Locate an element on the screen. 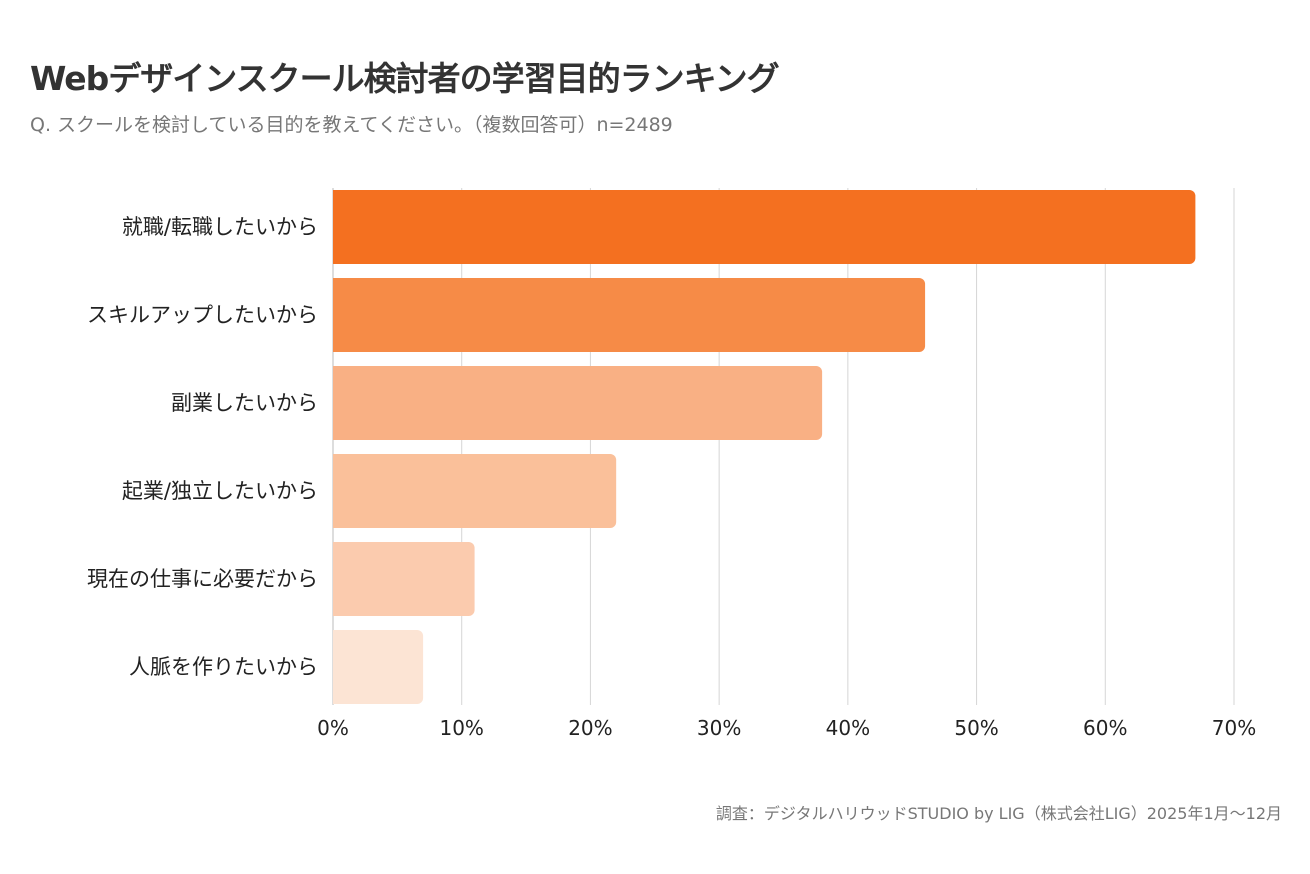  category-label: 起業/独立したいから is located at coordinates (220, 491).